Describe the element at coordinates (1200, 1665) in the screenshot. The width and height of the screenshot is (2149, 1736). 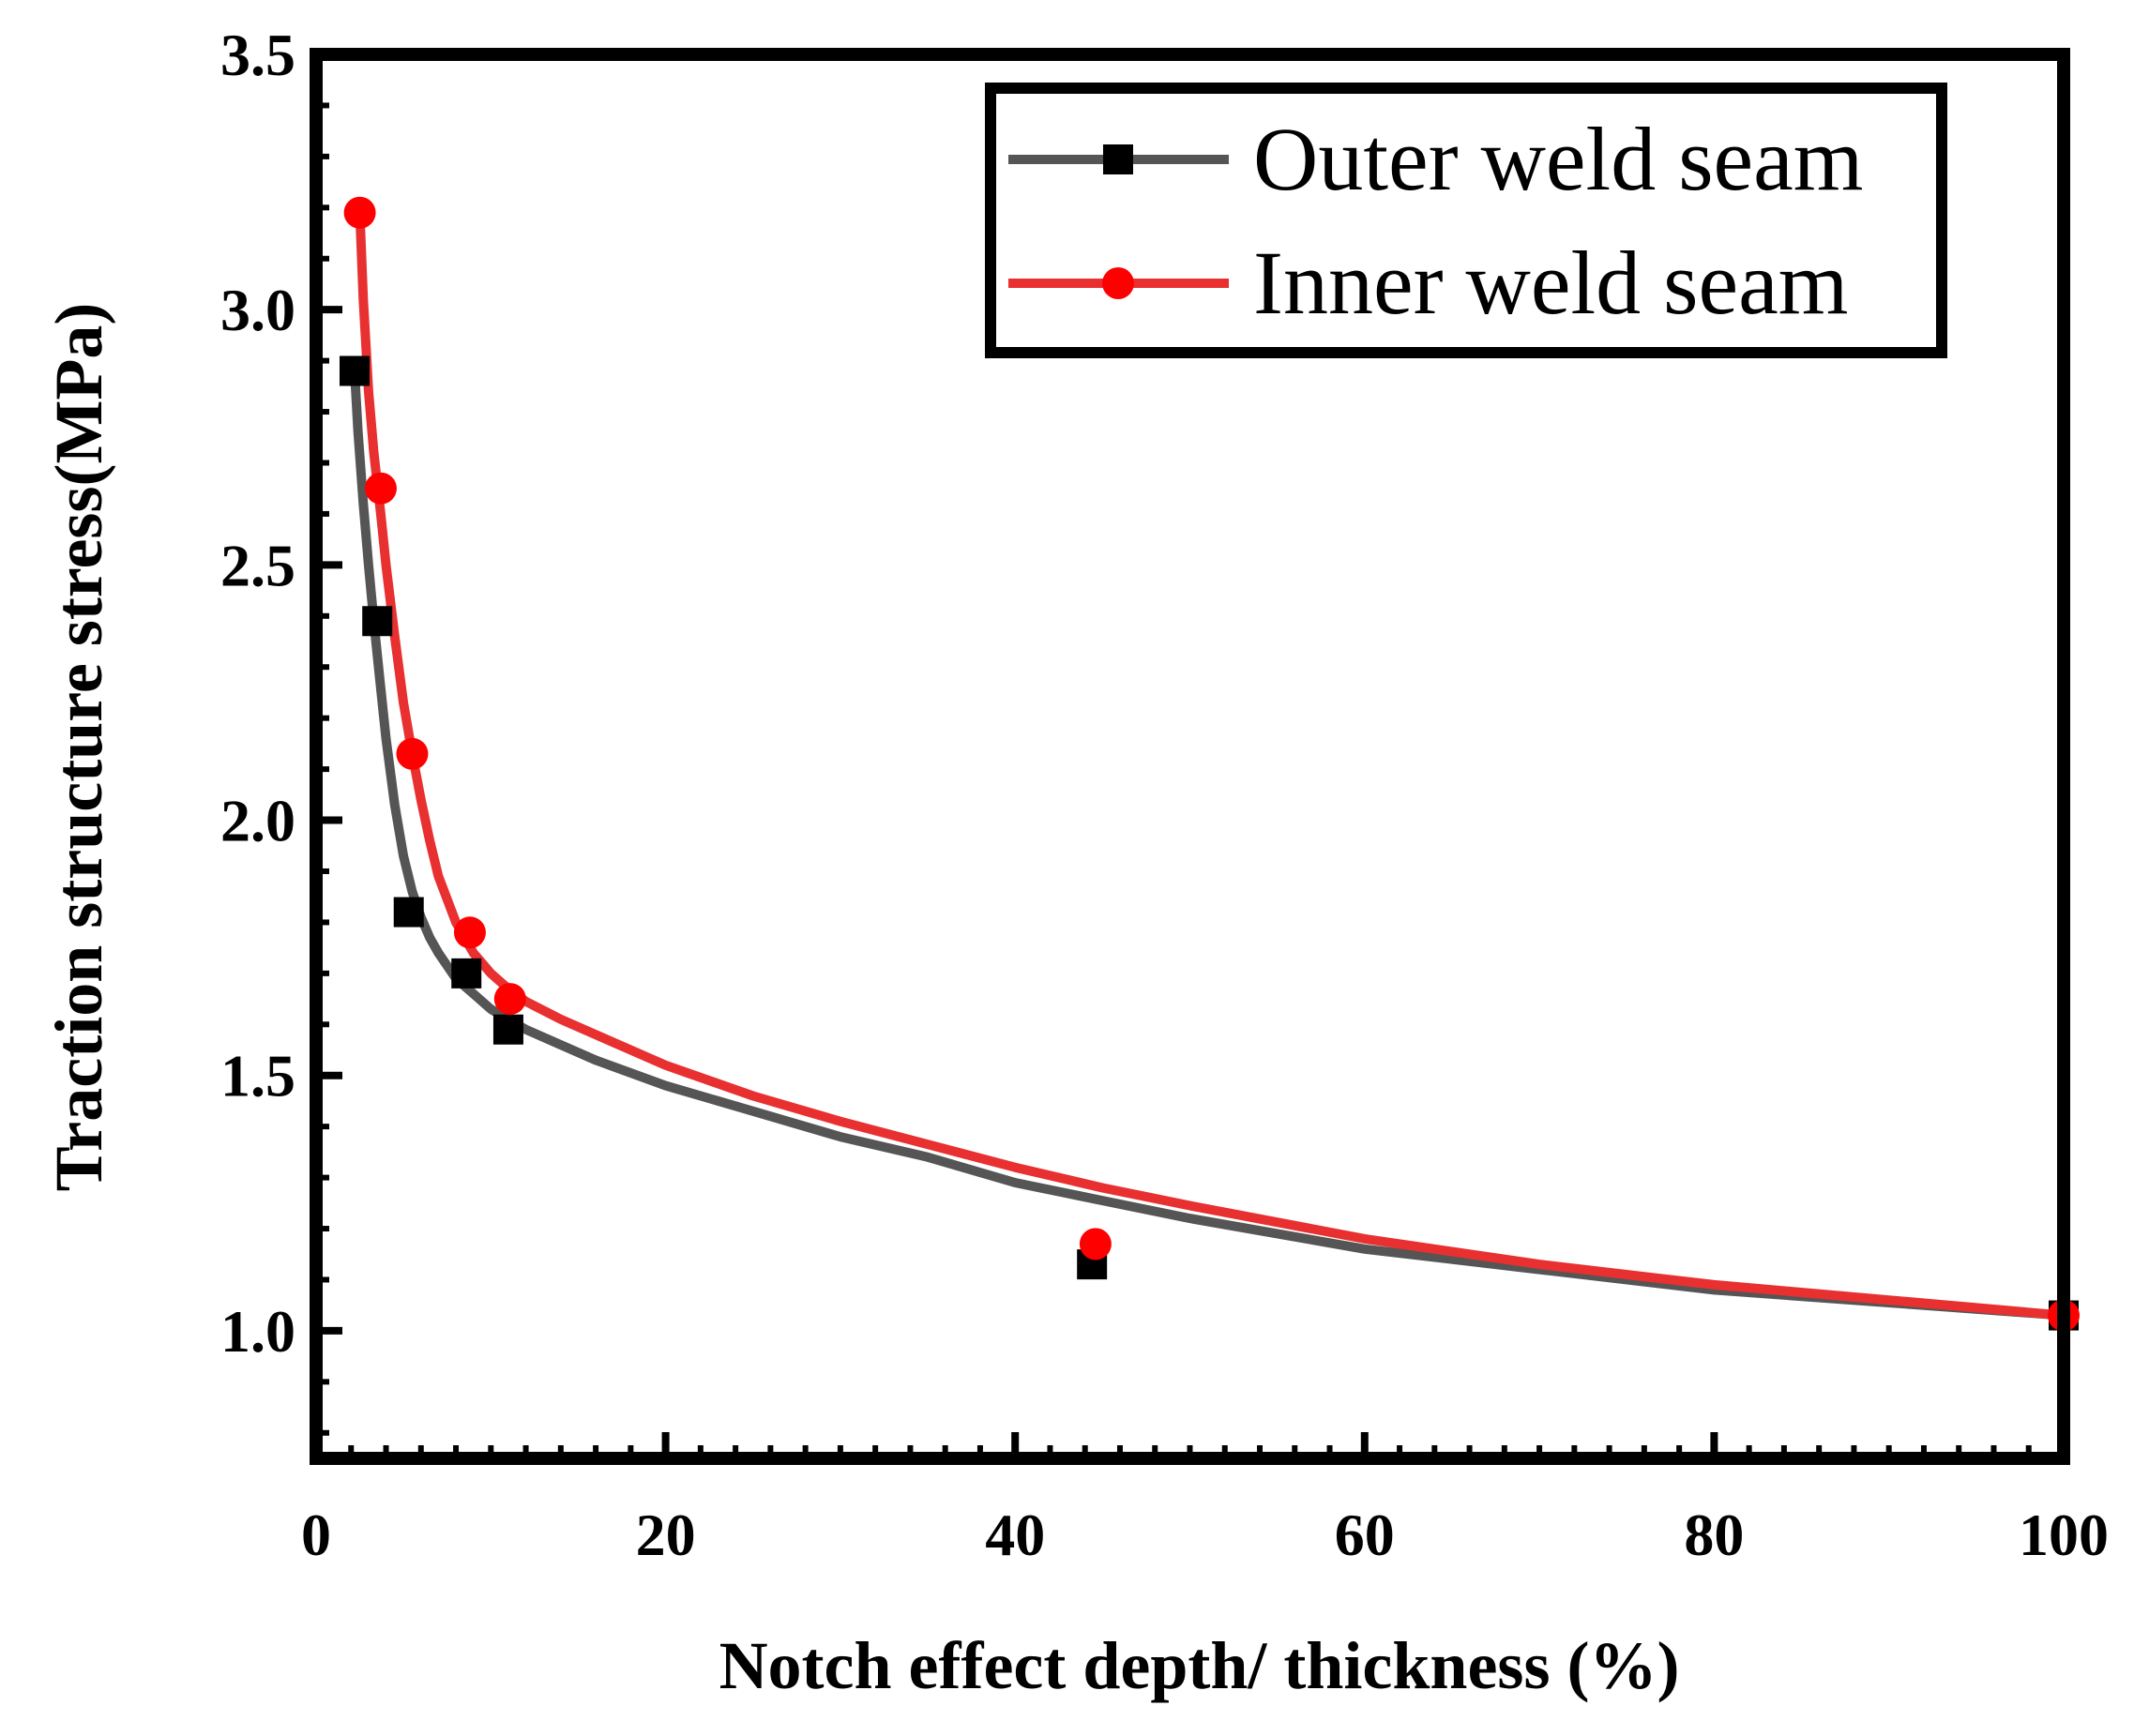
I see `x-axis-title: Notch effect depth/ thickness (%)` at that location.